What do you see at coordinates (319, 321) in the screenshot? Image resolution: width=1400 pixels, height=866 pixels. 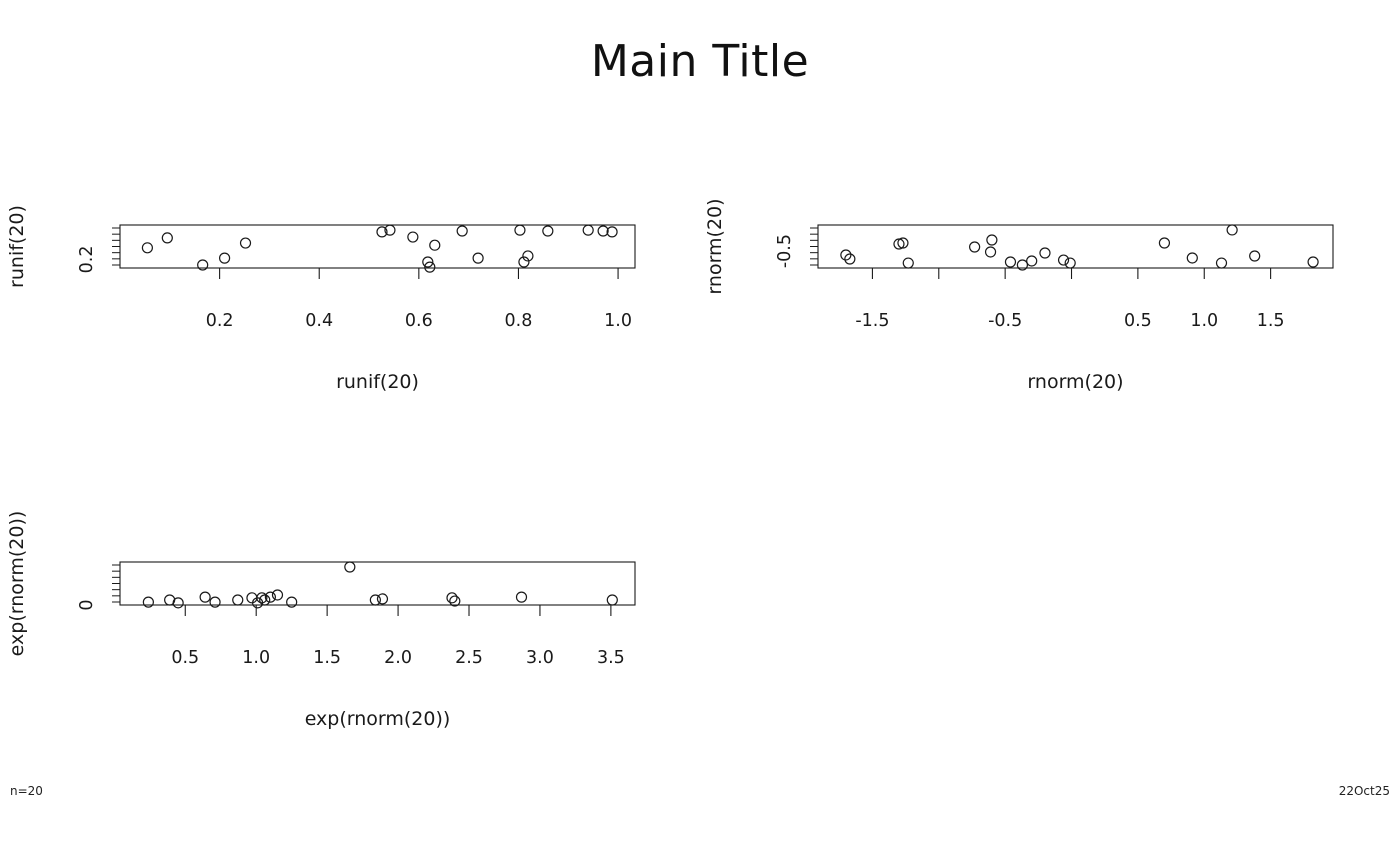 I see `x-tick-label: 0.4` at bounding box center [319, 321].